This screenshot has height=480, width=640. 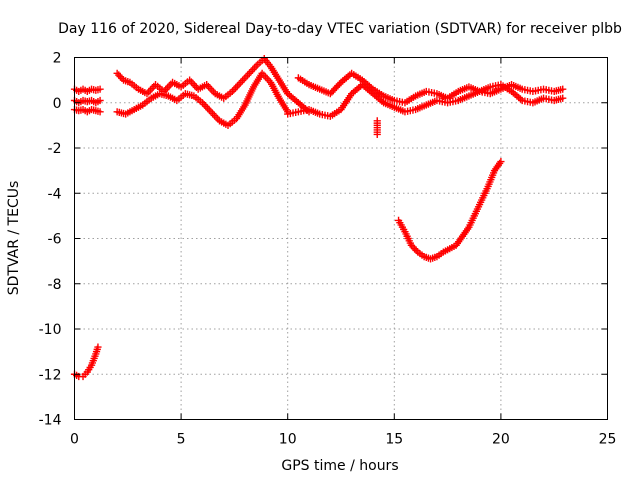 I want to click on series-prn-a, so click(x=87, y=90).